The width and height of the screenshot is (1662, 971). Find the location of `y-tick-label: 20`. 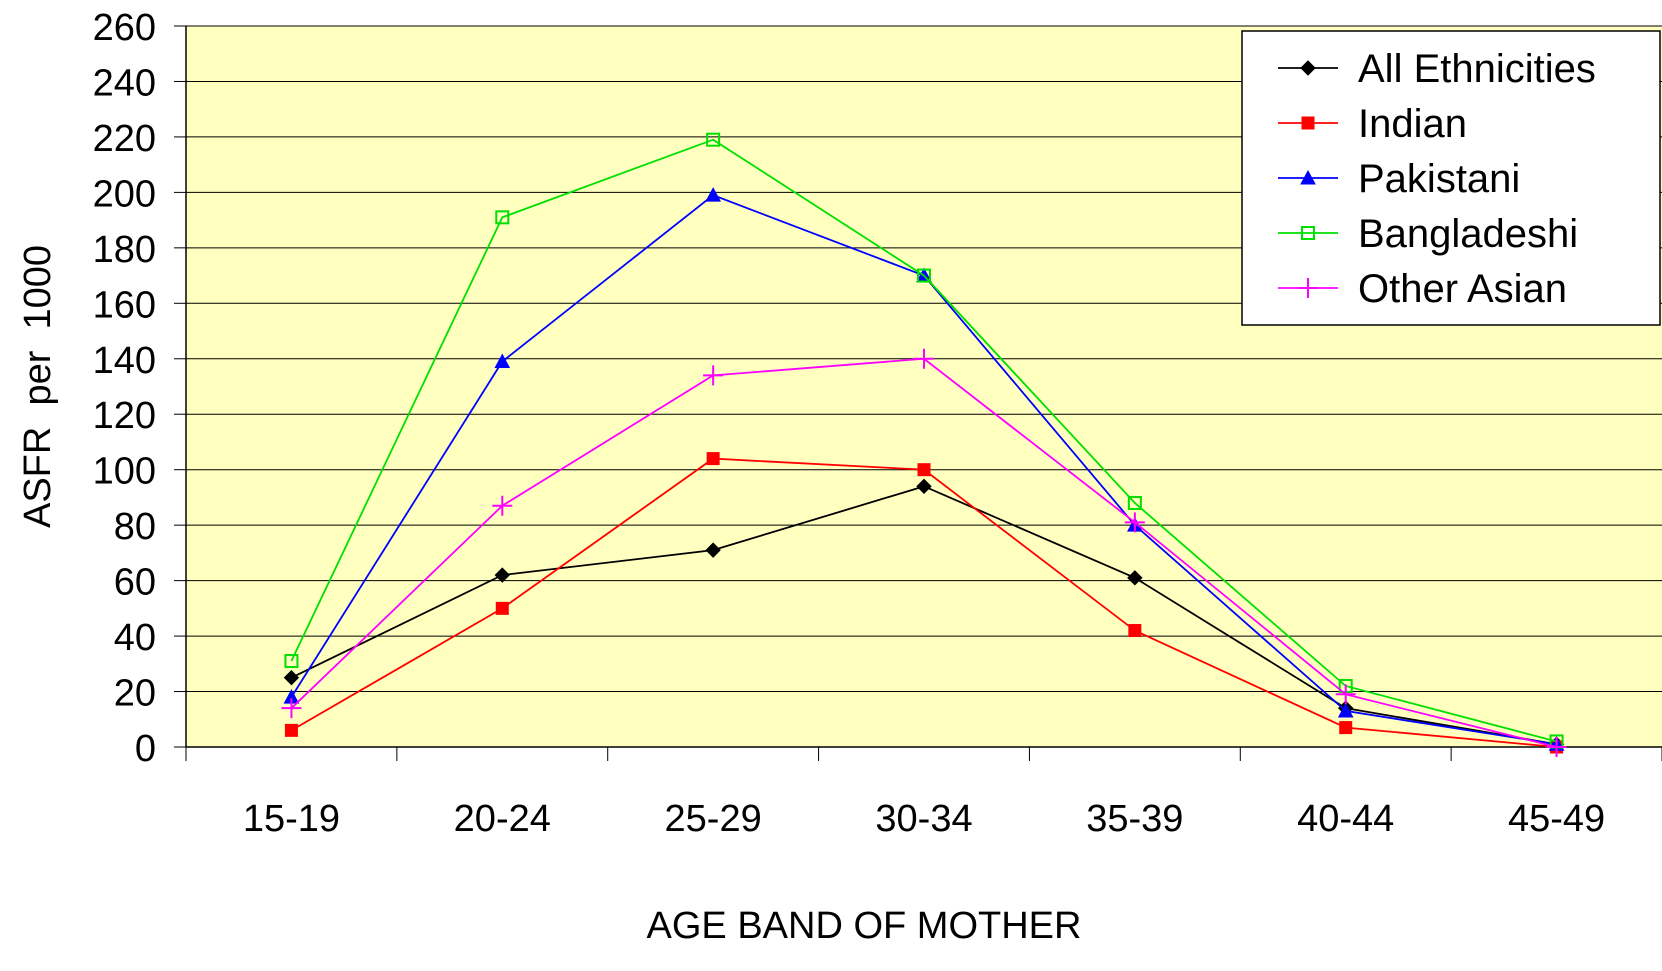

y-tick-label: 20 is located at coordinates (135, 694).